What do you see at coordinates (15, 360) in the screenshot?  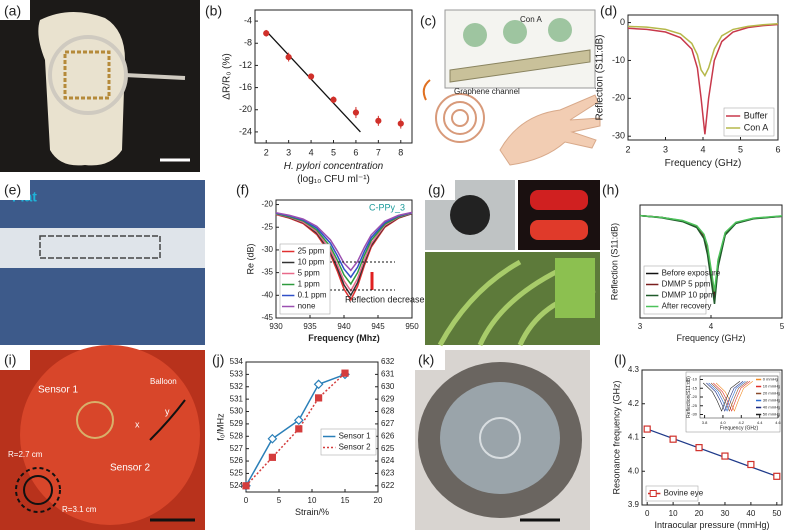 I see `label-bg` at bounding box center [15, 360].